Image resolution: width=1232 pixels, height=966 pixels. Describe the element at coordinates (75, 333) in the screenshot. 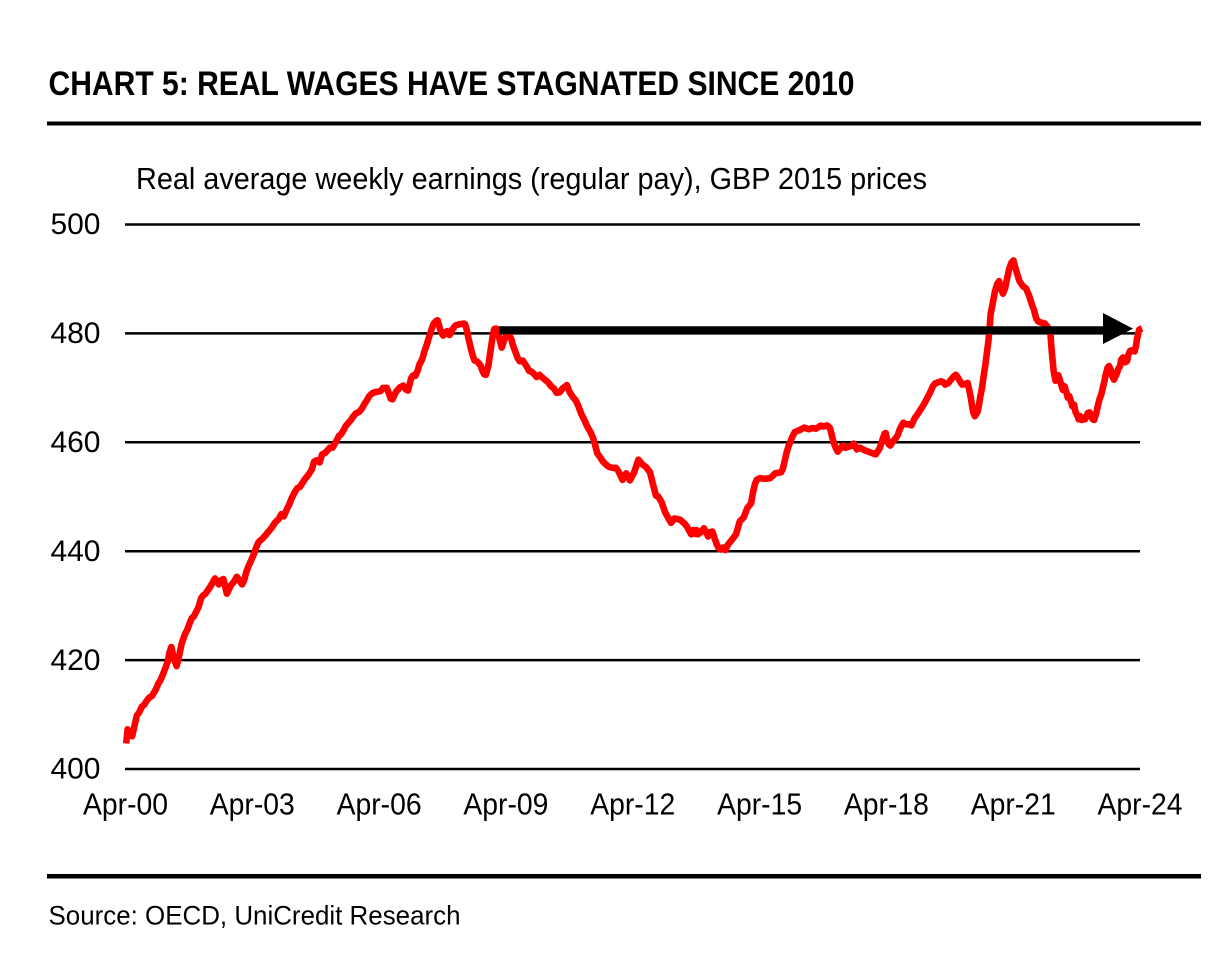

I see `svg-text: 480` at that location.